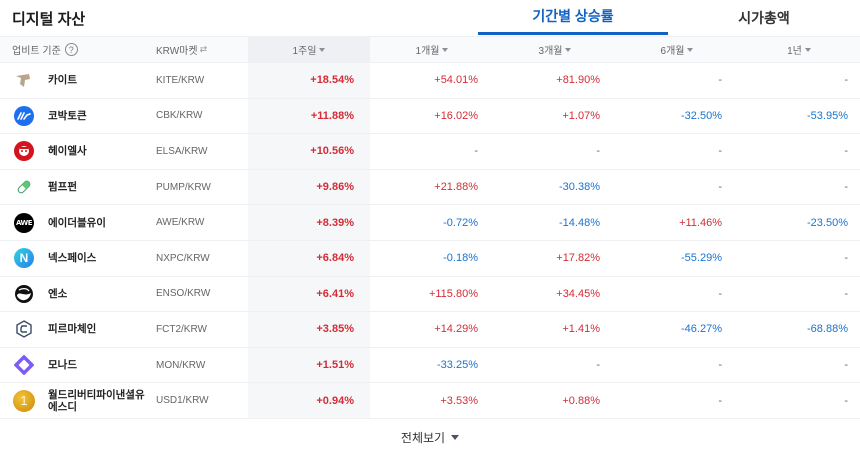 The image size is (860, 454). I want to click on sort-1month: 1개월, so click(432, 49).